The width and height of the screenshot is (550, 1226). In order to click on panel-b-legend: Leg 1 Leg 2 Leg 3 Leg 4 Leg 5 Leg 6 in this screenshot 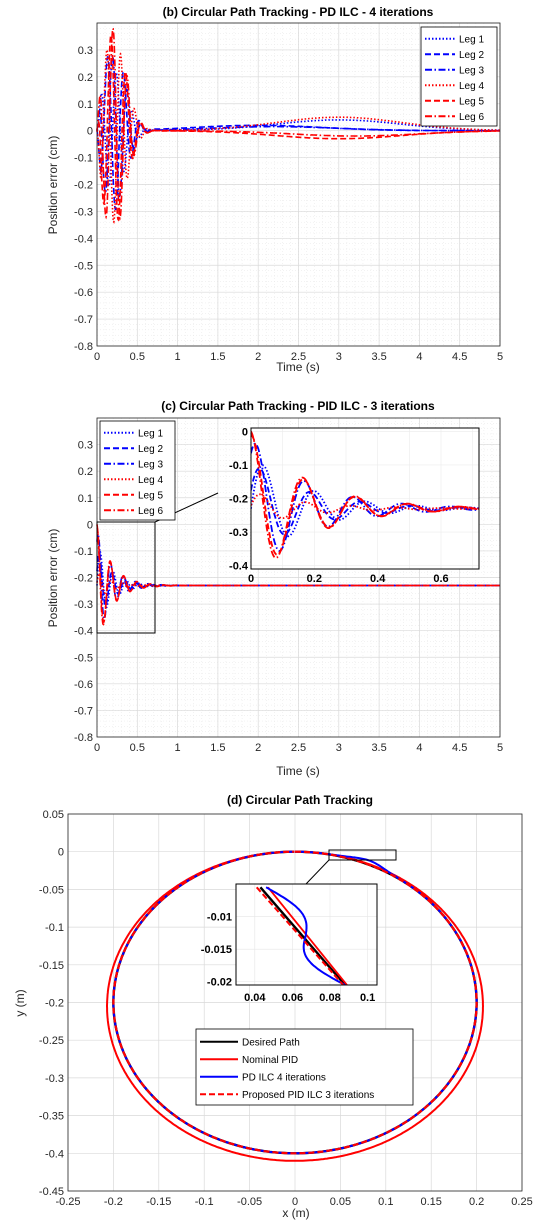, I will do `click(459, 76)`.